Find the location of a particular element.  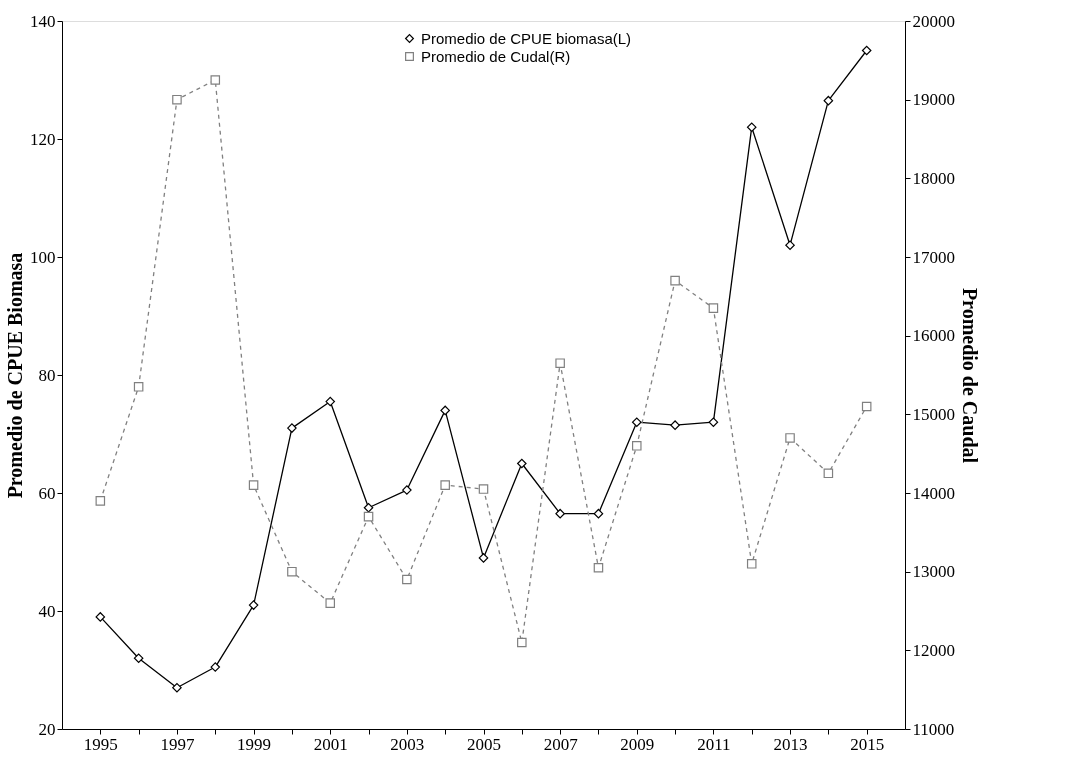

x-tick-label: 2001 is located at coordinates (330, 744).